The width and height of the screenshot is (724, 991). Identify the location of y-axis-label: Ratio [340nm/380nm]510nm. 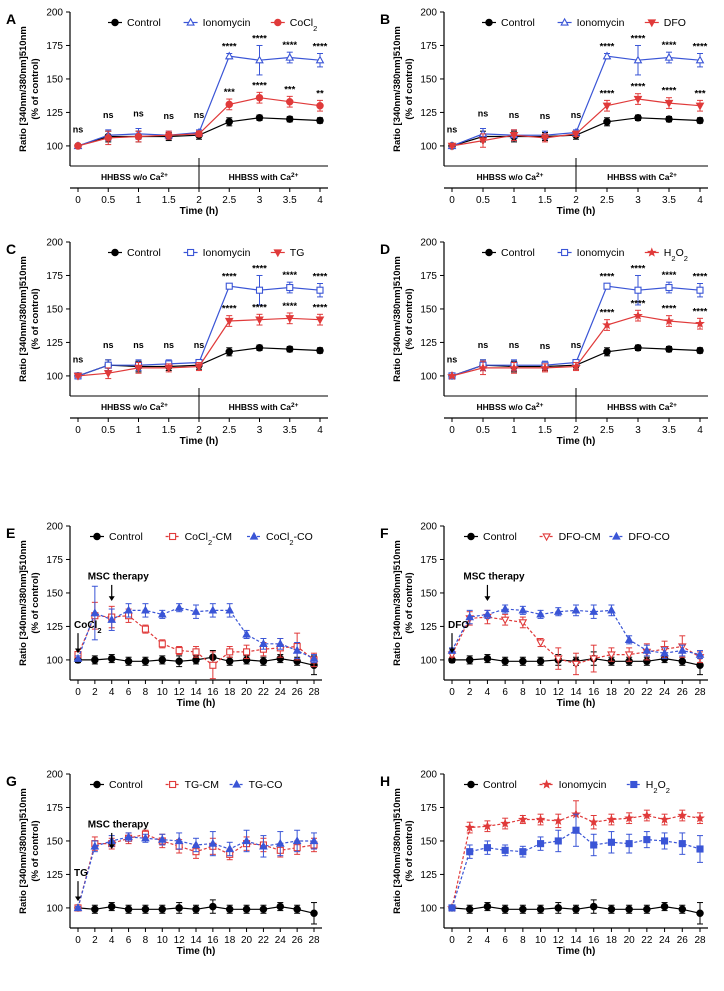
(397, 89).